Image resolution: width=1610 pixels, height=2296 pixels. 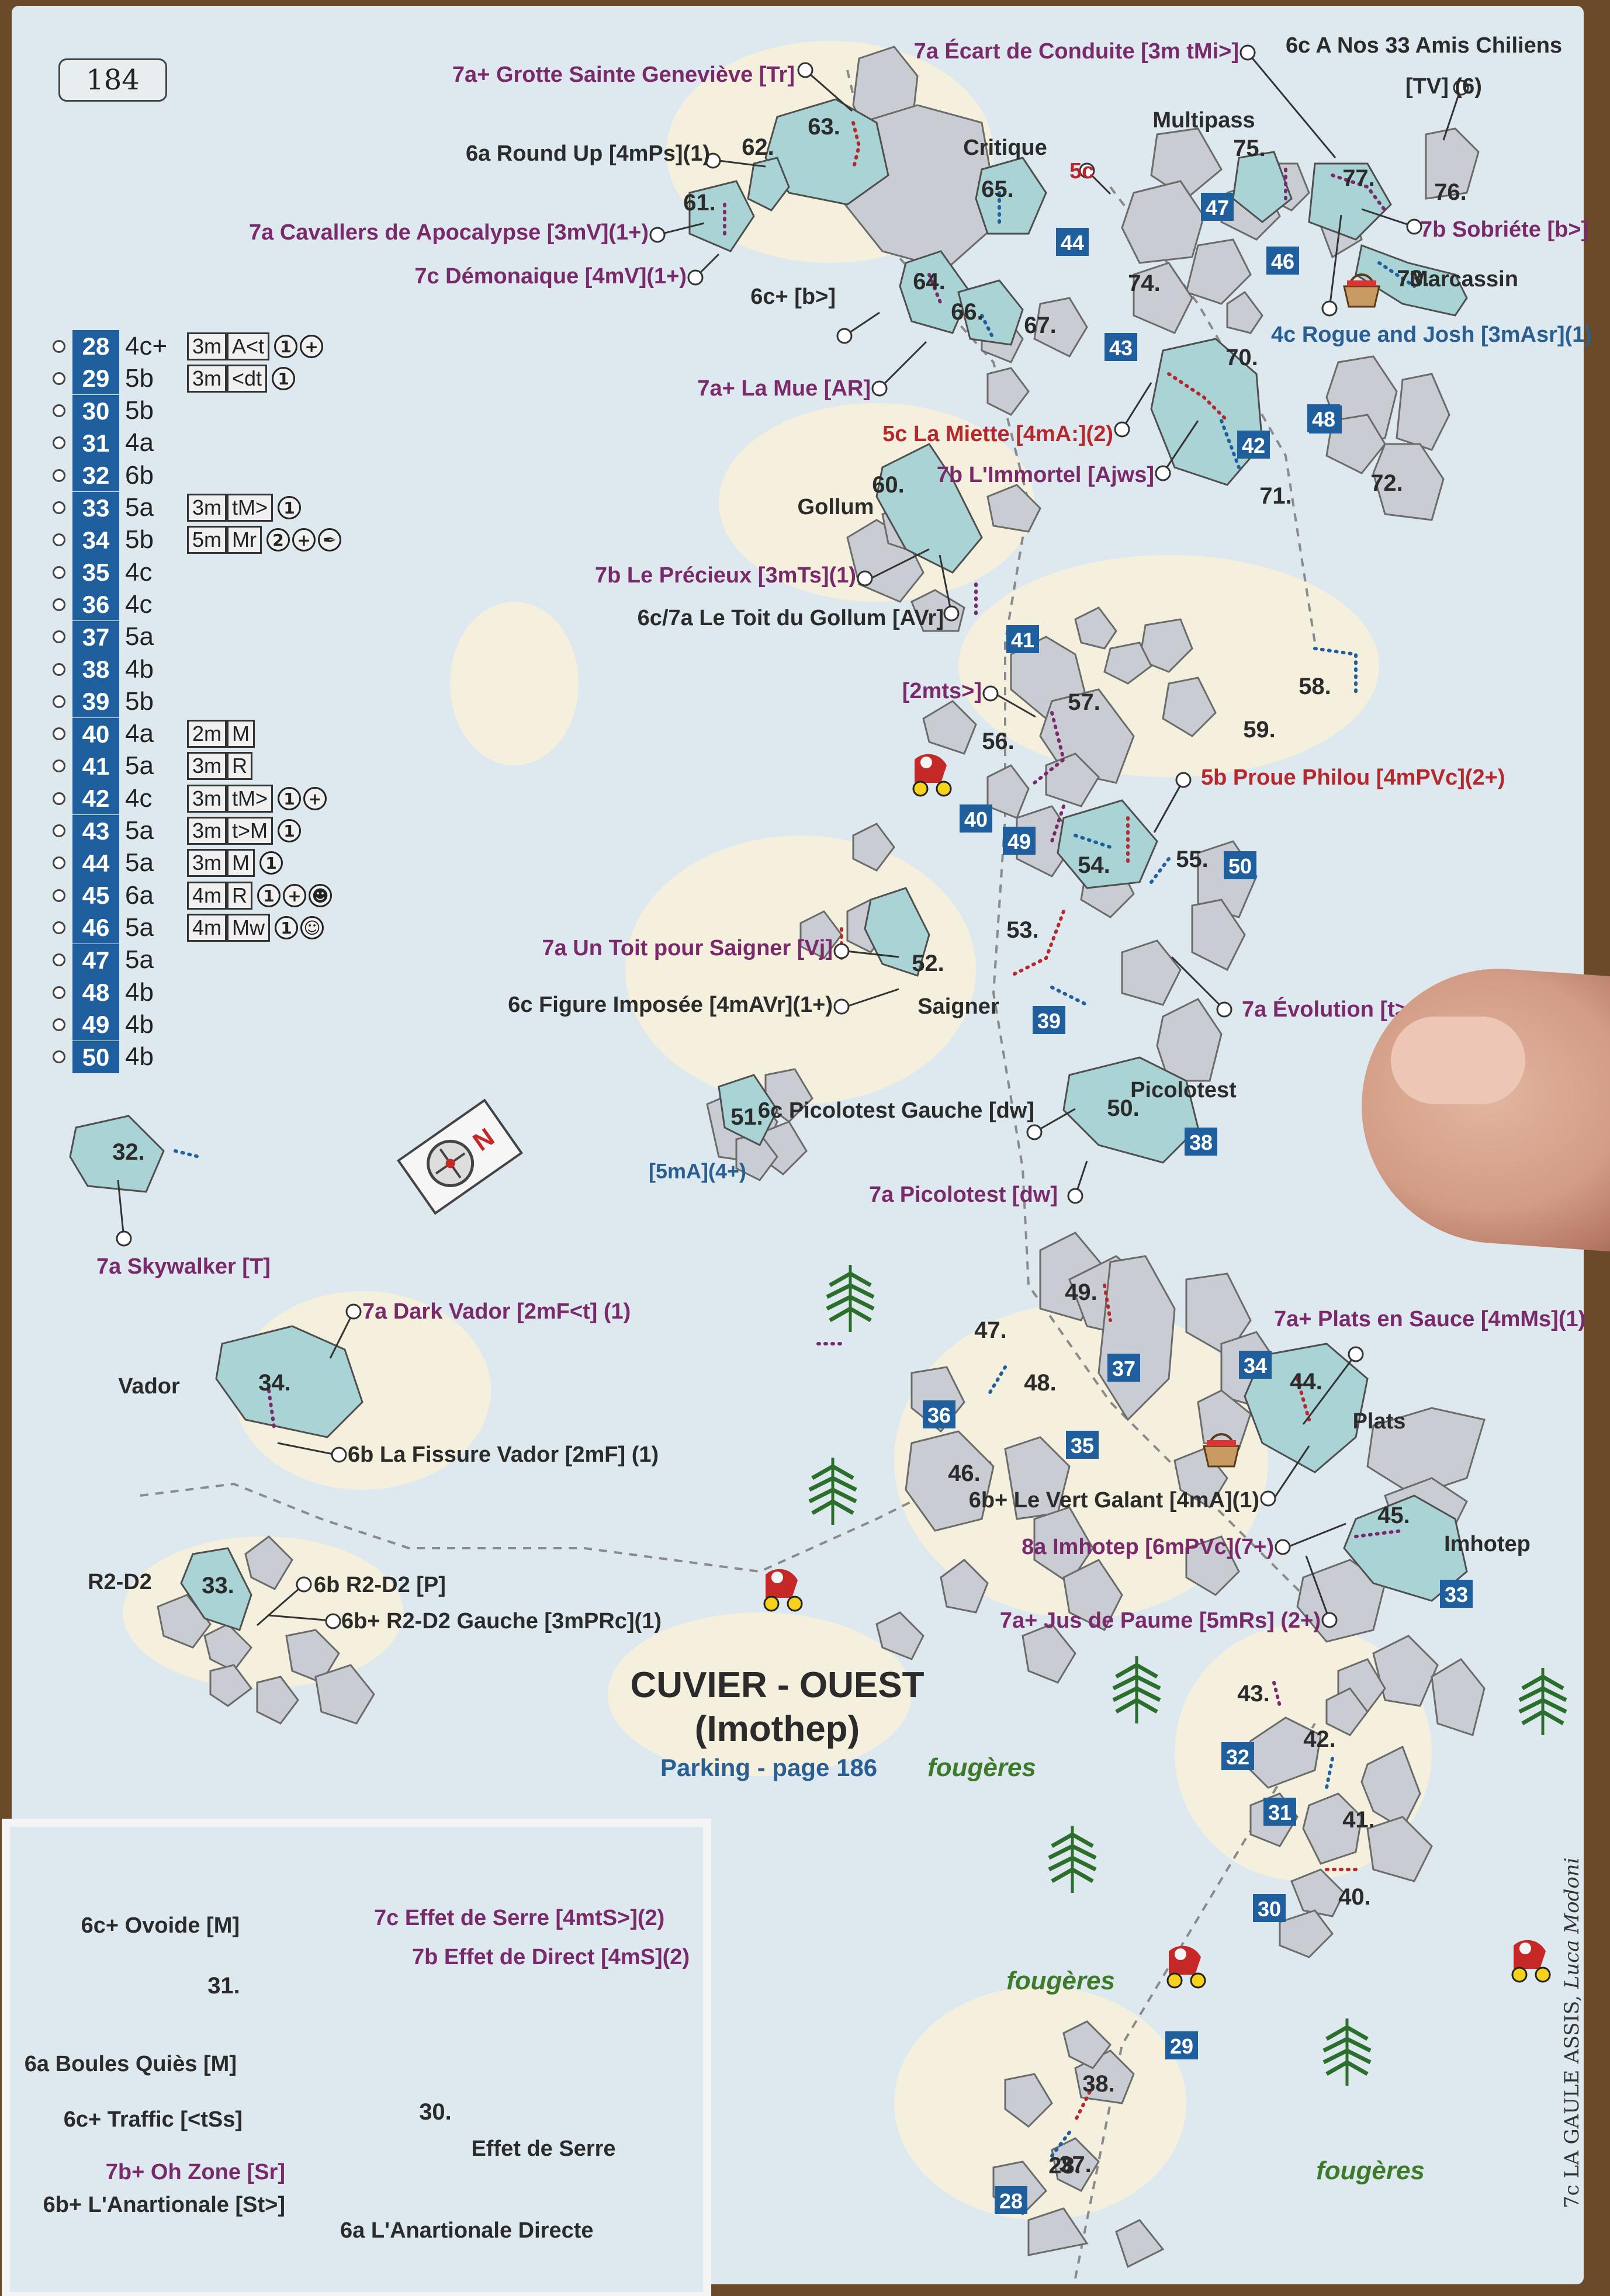 What do you see at coordinates (1081, 1292) in the screenshot?
I see `boulder-number: 49.` at bounding box center [1081, 1292].